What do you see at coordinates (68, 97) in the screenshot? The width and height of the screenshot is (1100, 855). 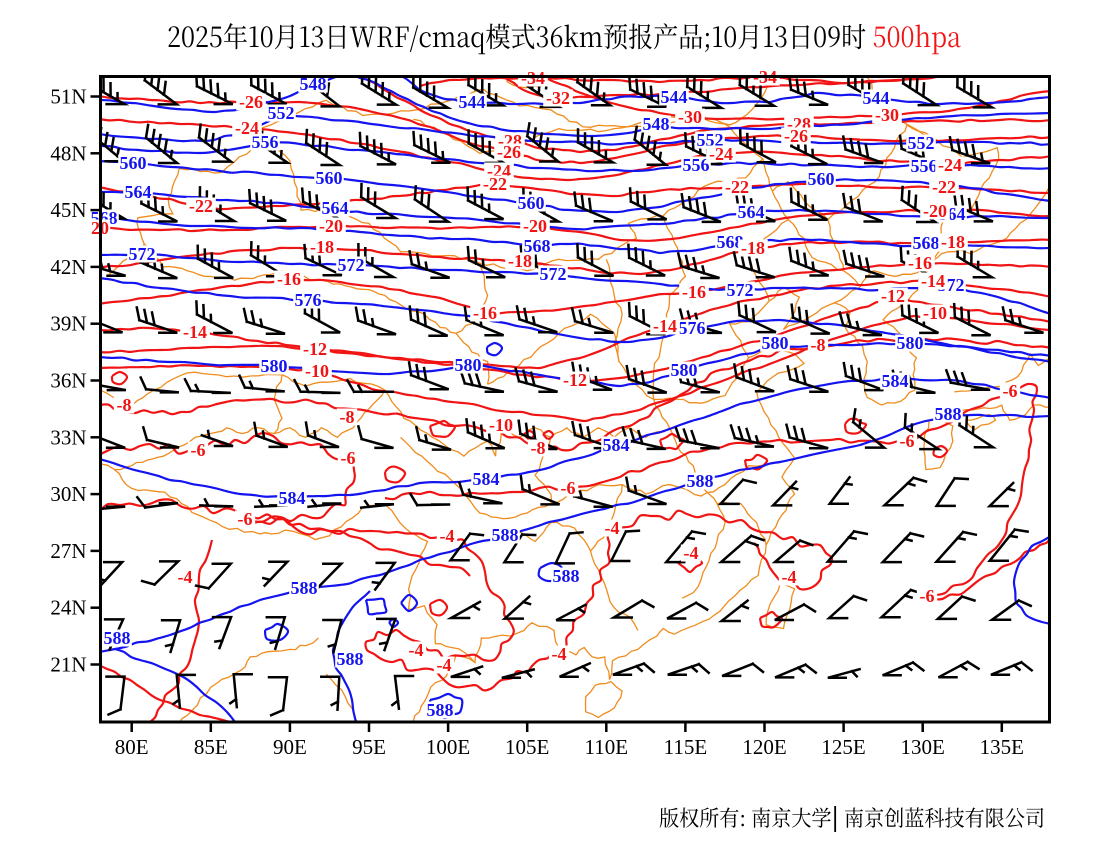 I see `svg-text: 51N` at bounding box center [68, 97].